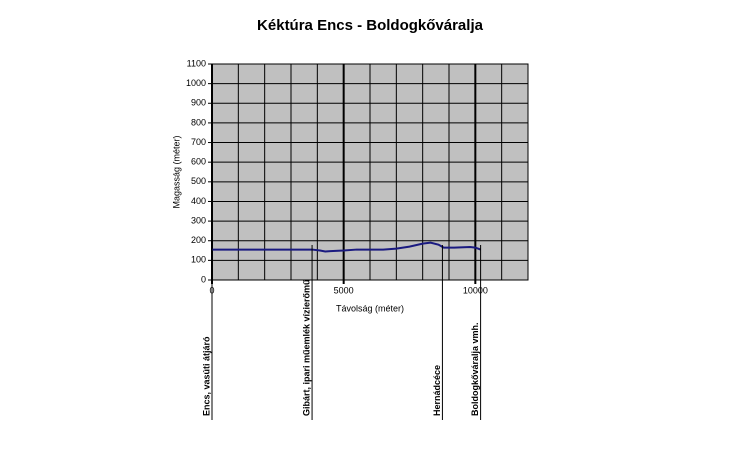 The width and height of the screenshot is (736, 462). Describe the element at coordinates (475, 369) in the screenshot. I see `annotation-label: Boldogkőváralja vmh.` at that location.